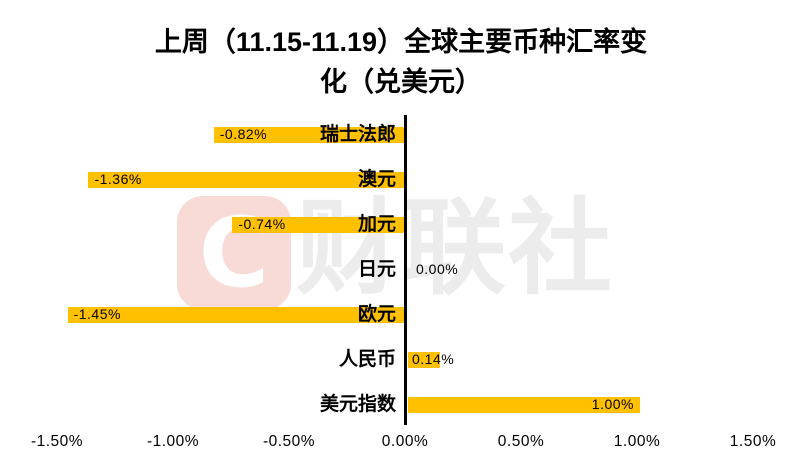  Describe the element at coordinates (637, 441) in the screenshot. I see `x-tick-label: 1.00%` at that location.